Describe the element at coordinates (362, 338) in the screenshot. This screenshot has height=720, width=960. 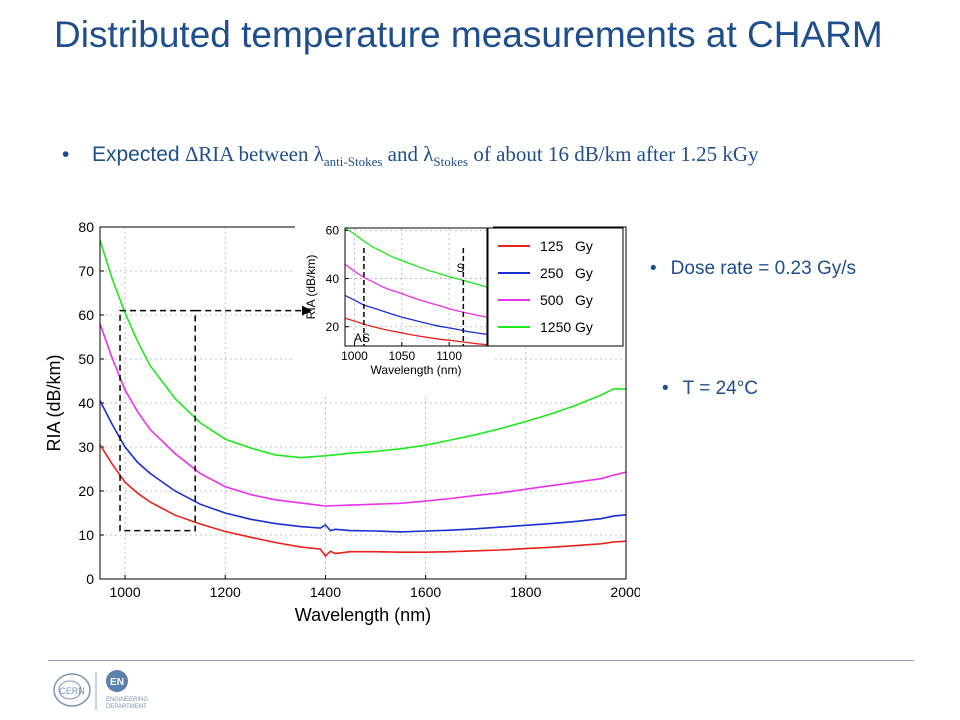
I see `inset-annotation-label: AS` at that location.